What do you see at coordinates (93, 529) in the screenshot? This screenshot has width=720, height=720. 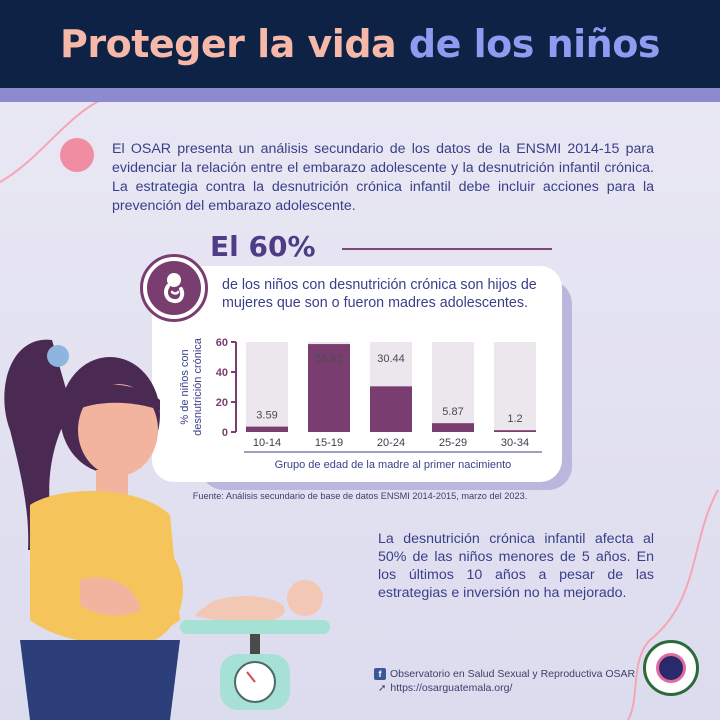 I see `illustration-pregnant-woman` at bounding box center [93, 529].